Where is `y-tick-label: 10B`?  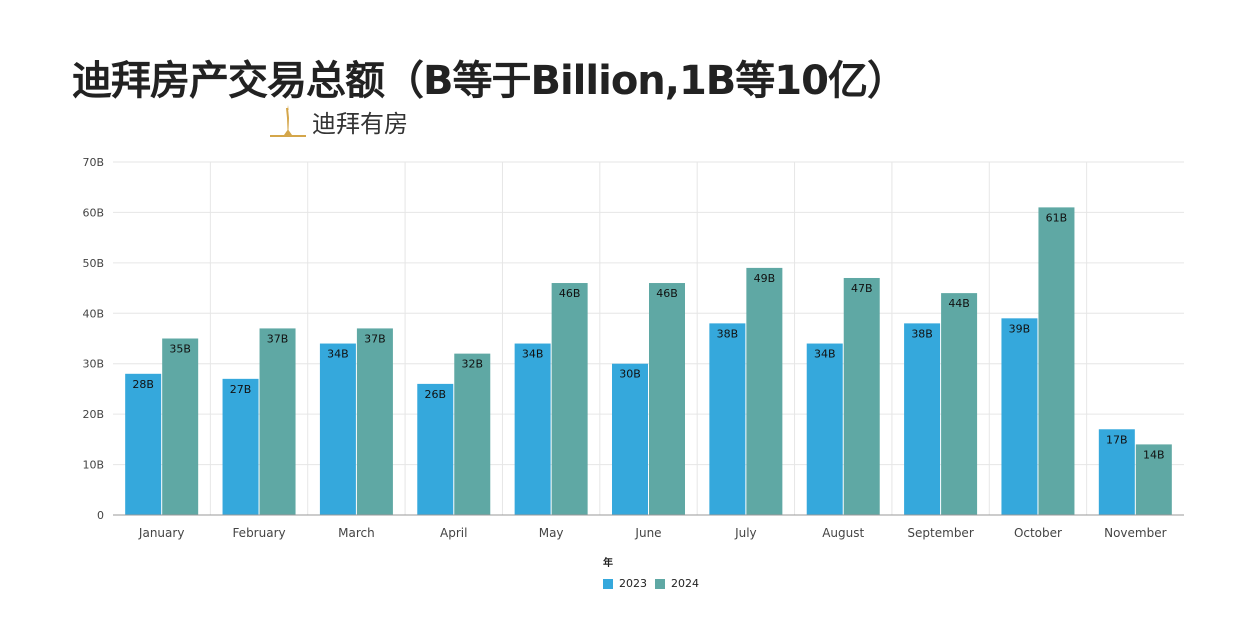 y-tick-label: 10B is located at coordinates (93, 465).